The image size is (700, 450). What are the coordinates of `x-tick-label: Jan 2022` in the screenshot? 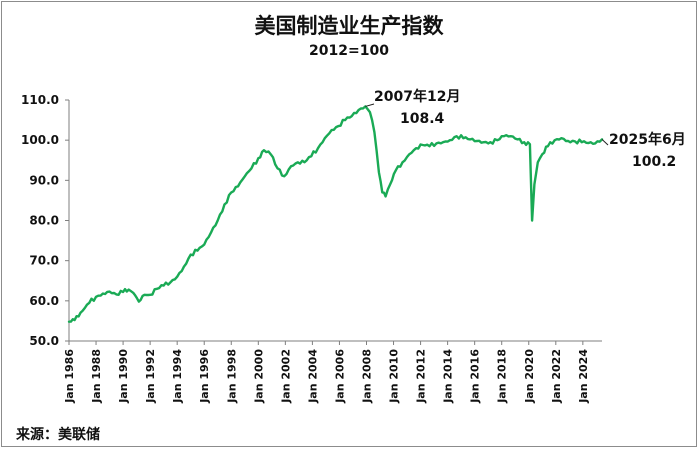 It's located at (556, 376).